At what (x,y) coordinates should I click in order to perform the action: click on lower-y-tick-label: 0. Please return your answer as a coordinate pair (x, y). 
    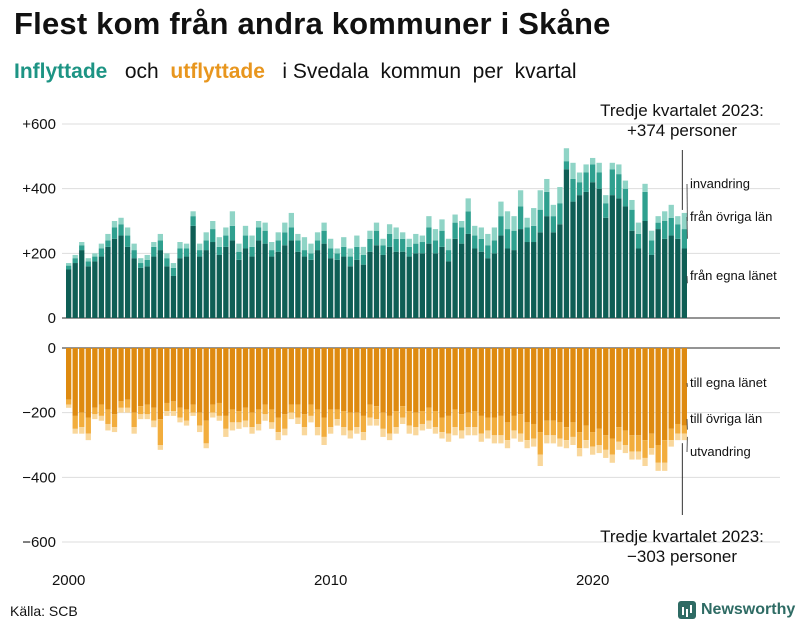
    Looking at the image, I should click on (52, 348).